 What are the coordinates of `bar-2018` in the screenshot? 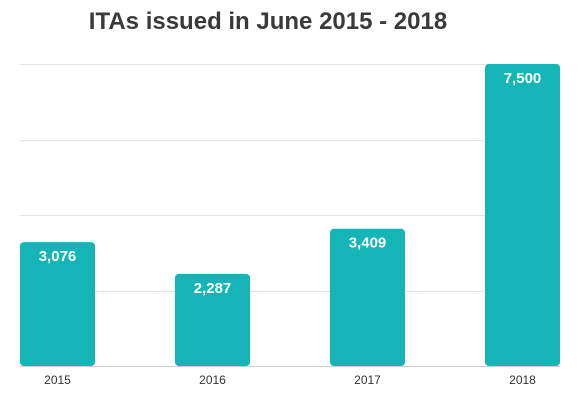 It's located at (522, 215).